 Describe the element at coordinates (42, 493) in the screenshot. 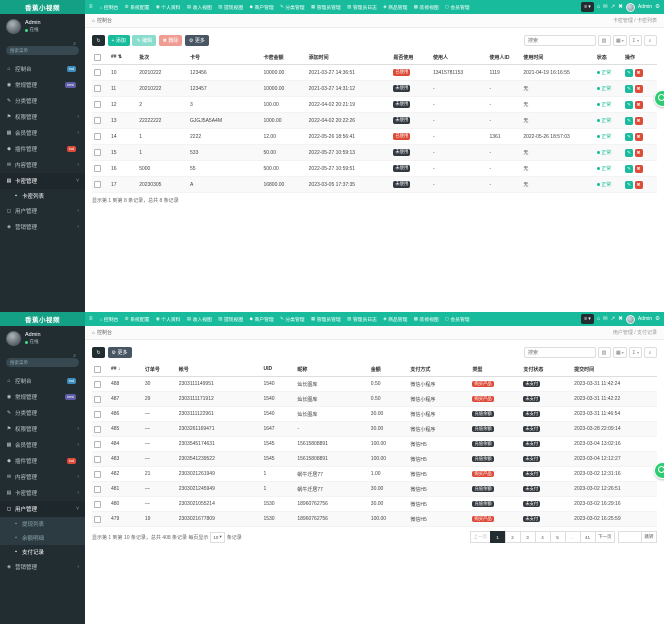

I see `sidebar-item: ▤ 卡密管理 ‹` at that location.